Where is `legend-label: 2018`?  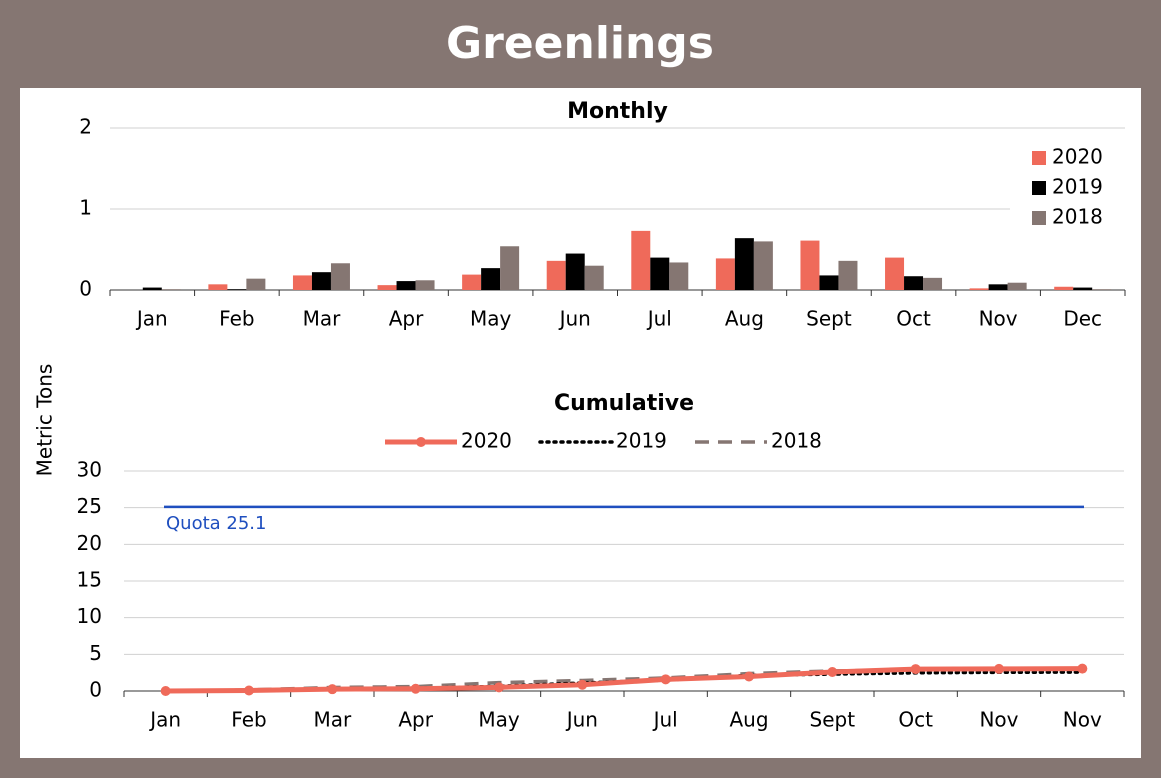
legend-label: 2018 is located at coordinates (1077, 217).